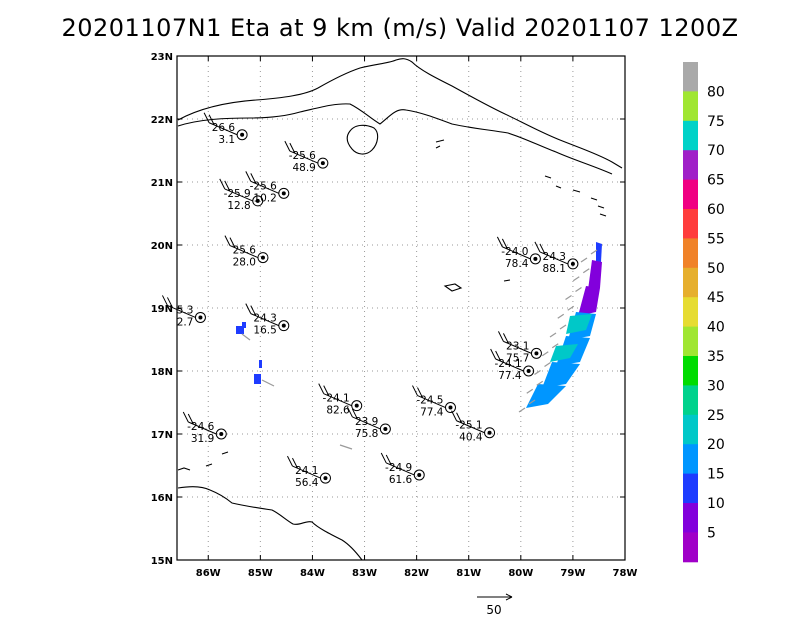 The height and width of the screenshot is (618, 800). Describe the element at coordinates (520, 573) in the screenshot. I see `lon-tick-label: 80W` at that location.